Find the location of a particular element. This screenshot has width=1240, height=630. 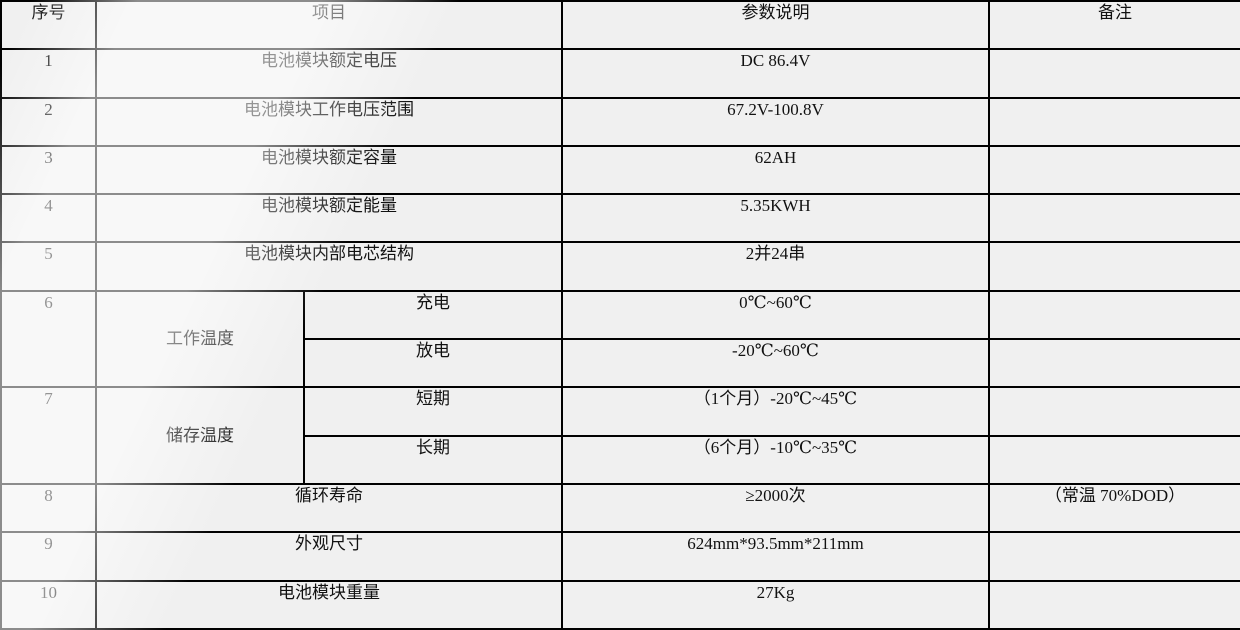

table-row: 9 外观尺寸 624mm*93.5mm*211mm is located at coordinates (620, 556).